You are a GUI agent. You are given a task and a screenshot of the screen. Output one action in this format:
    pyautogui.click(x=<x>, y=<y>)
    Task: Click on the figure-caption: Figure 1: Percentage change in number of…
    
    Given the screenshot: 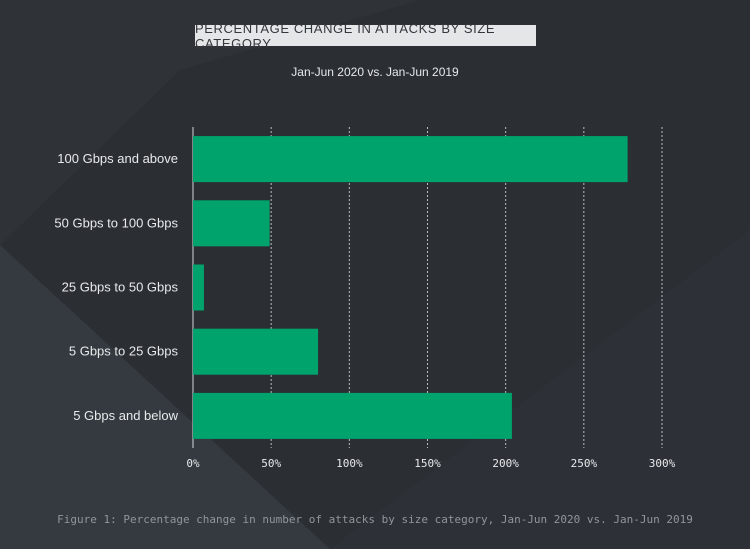 What is the action you would take?
    pyautogui.click(x=375, y=519)
    